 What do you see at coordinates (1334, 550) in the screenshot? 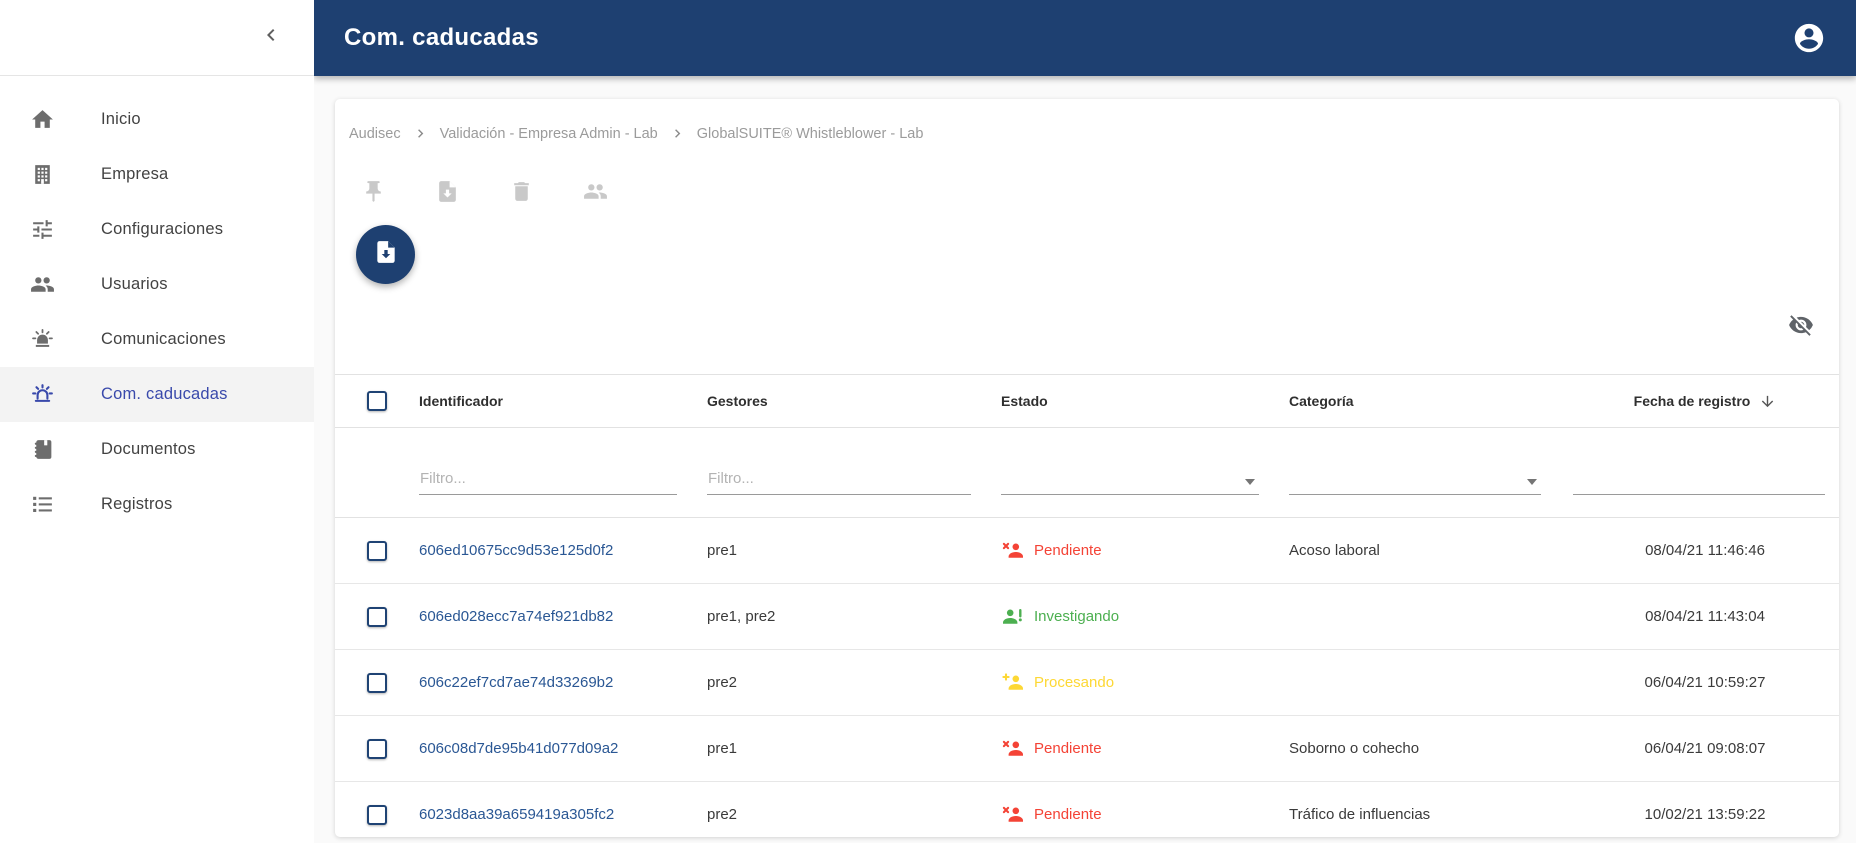
I see `row-categoria: Acoso laboral` at bounding box center [1334, 550].